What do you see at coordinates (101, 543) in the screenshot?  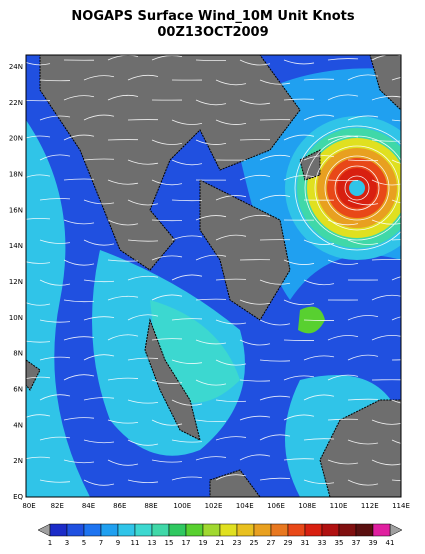 I see `colorbar-tick-label: 7` at bounding box center [101, 543].